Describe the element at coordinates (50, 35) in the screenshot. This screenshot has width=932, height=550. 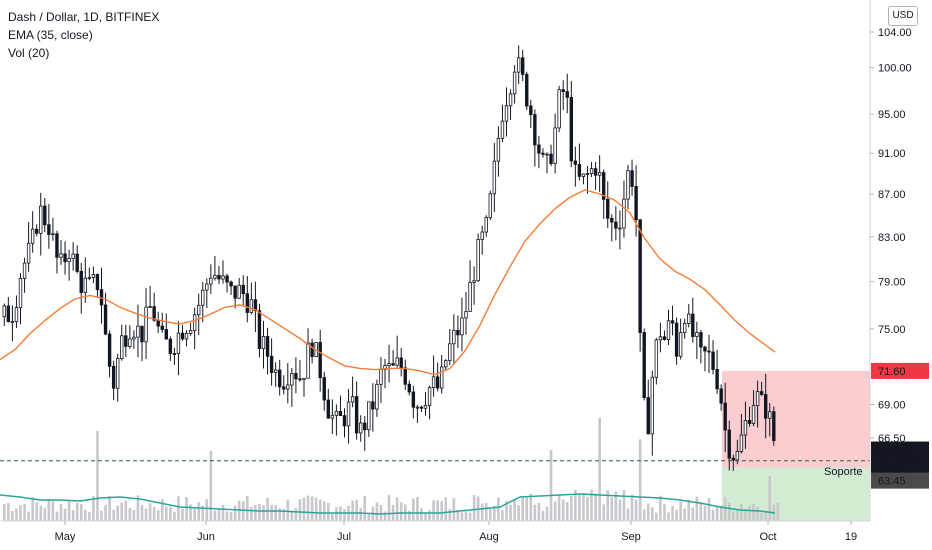
I see `ema-indicator-label: EMA (35, close)` at that location.